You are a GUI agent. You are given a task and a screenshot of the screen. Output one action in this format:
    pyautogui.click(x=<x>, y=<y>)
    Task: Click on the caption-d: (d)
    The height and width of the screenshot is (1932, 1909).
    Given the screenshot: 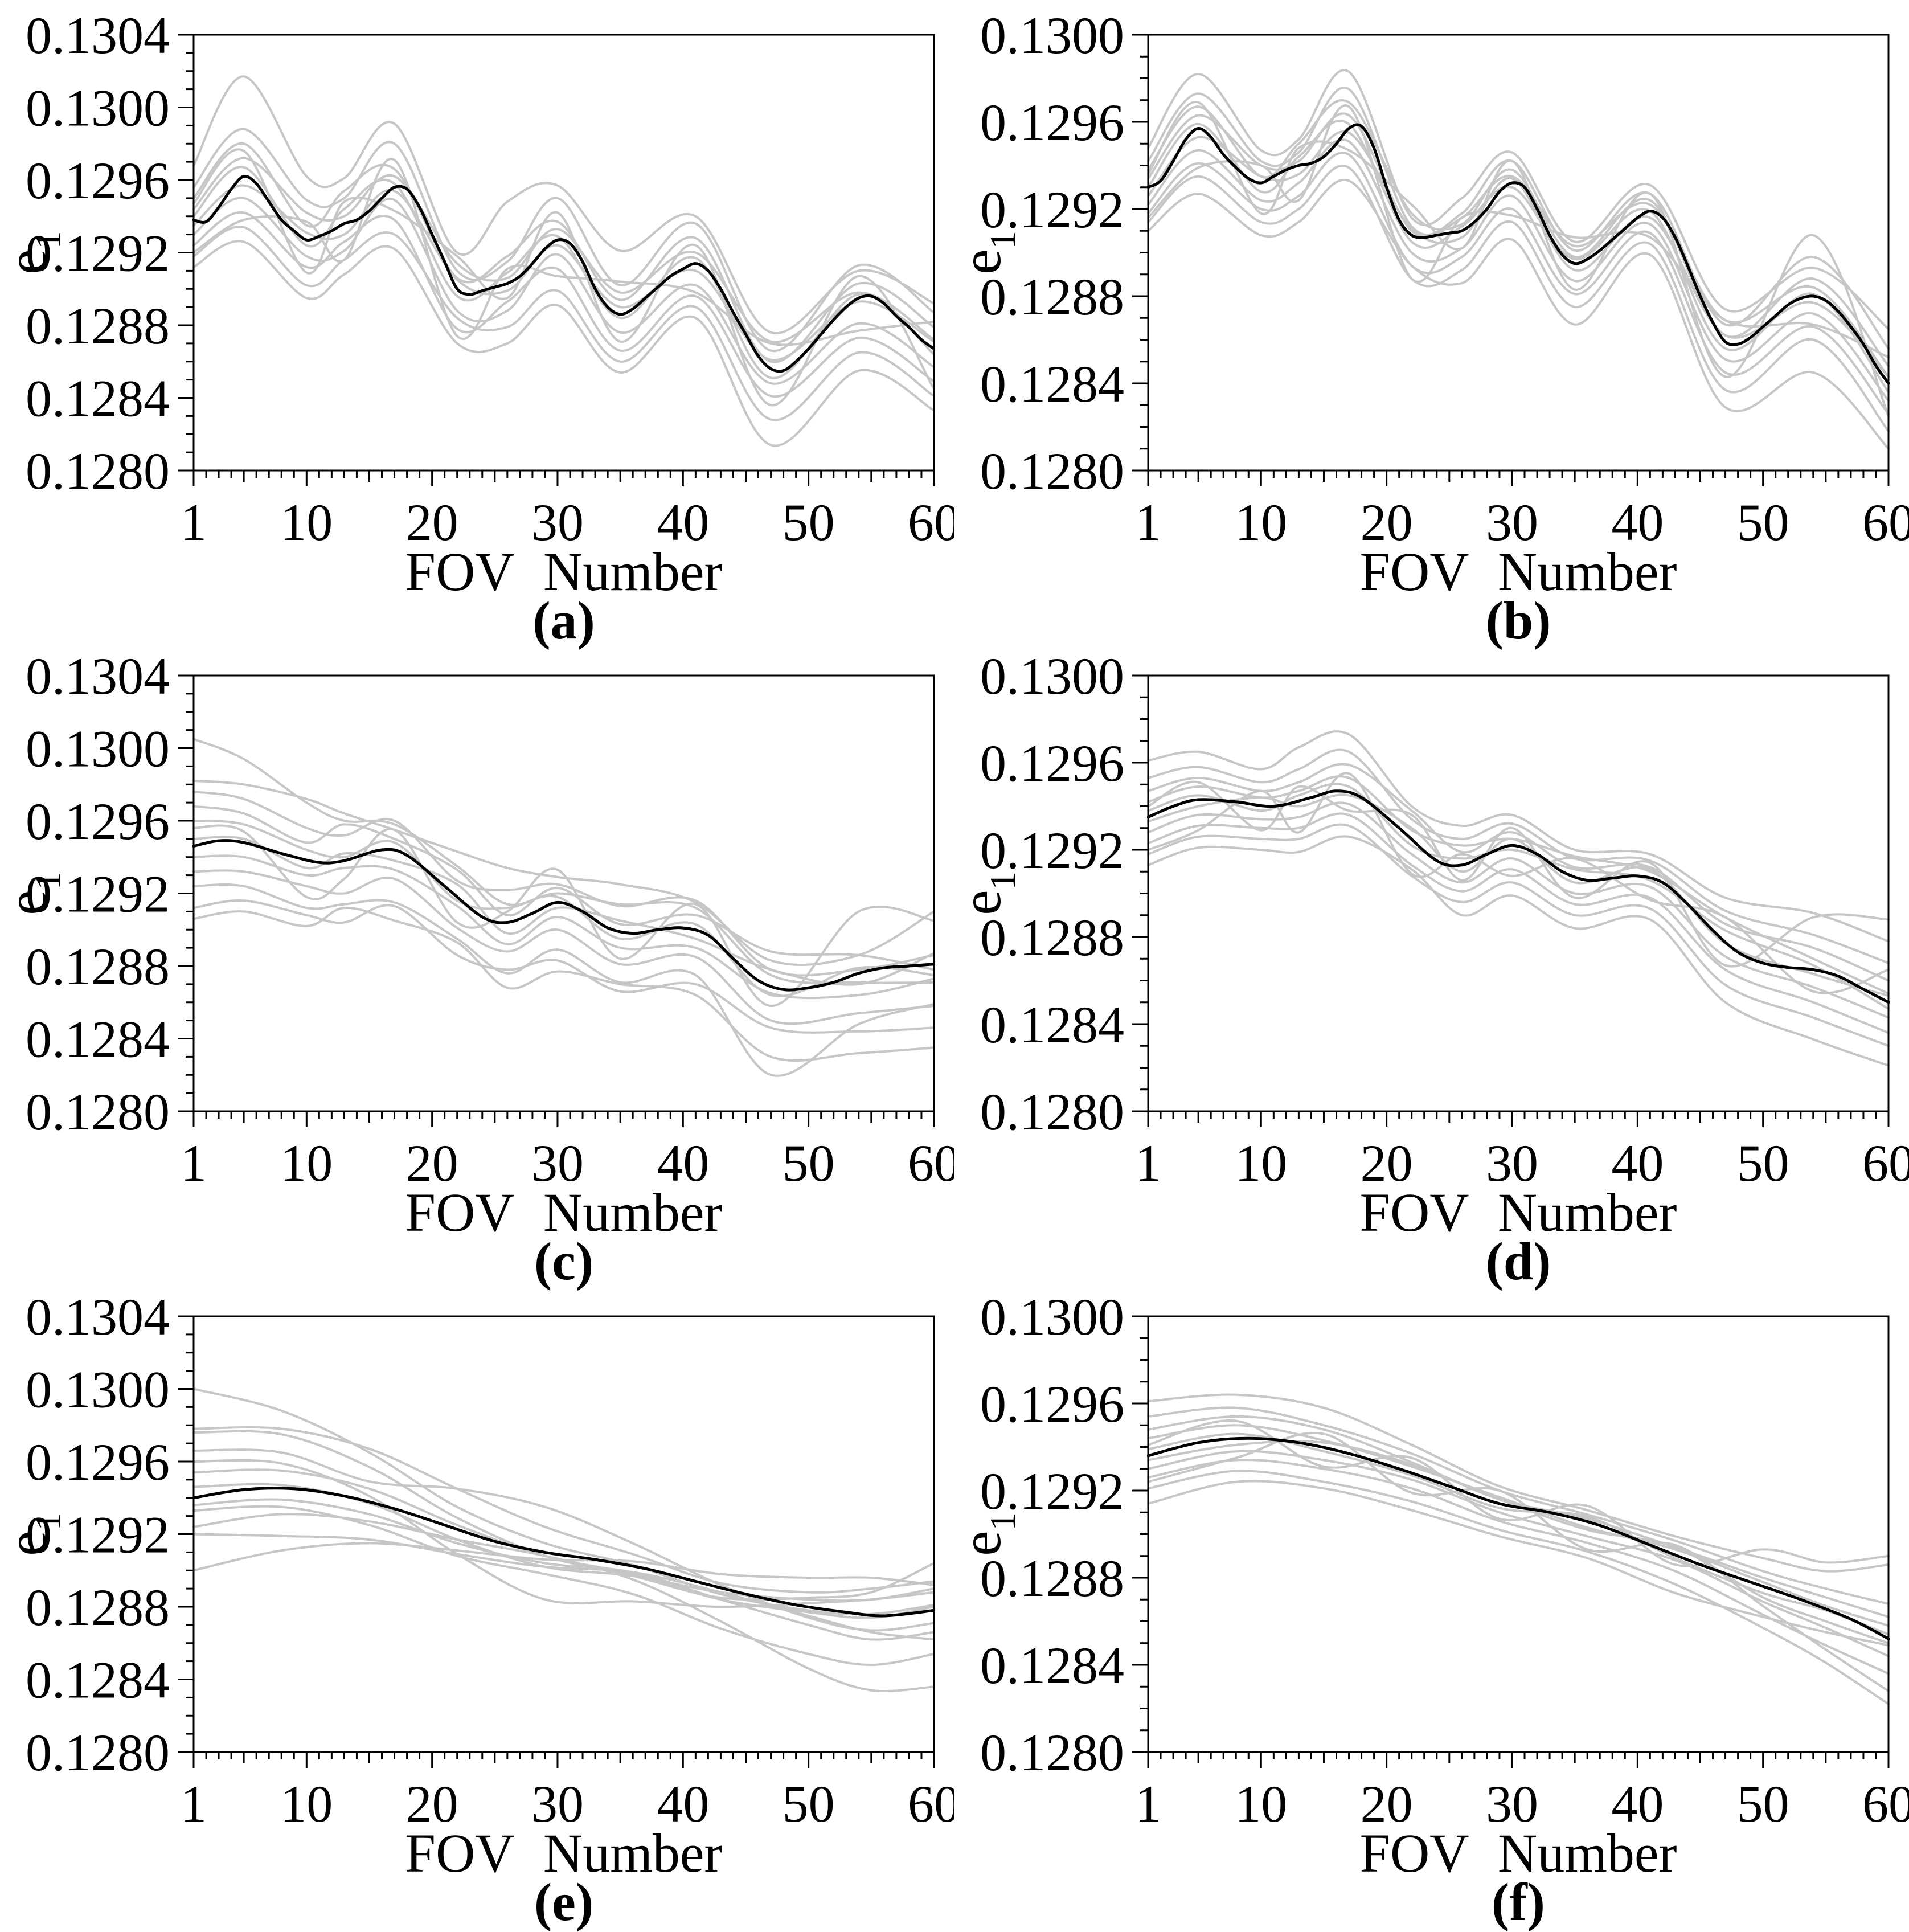 What is the action you would take?
    pyautogui.click(x=1518, y=1261)
    